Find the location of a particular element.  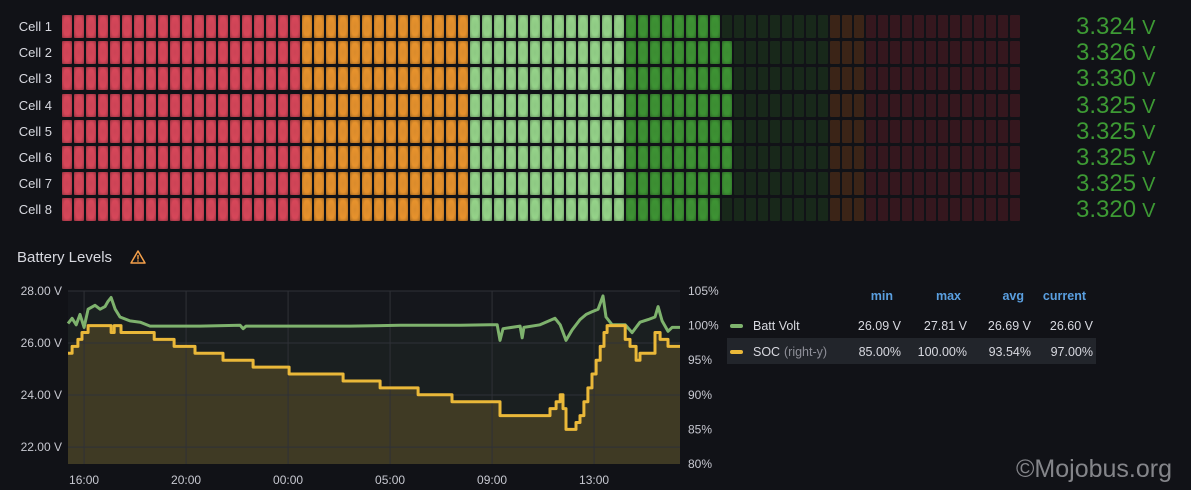

legend-series-name: Batt Volt is located at coordinates (776, 326).